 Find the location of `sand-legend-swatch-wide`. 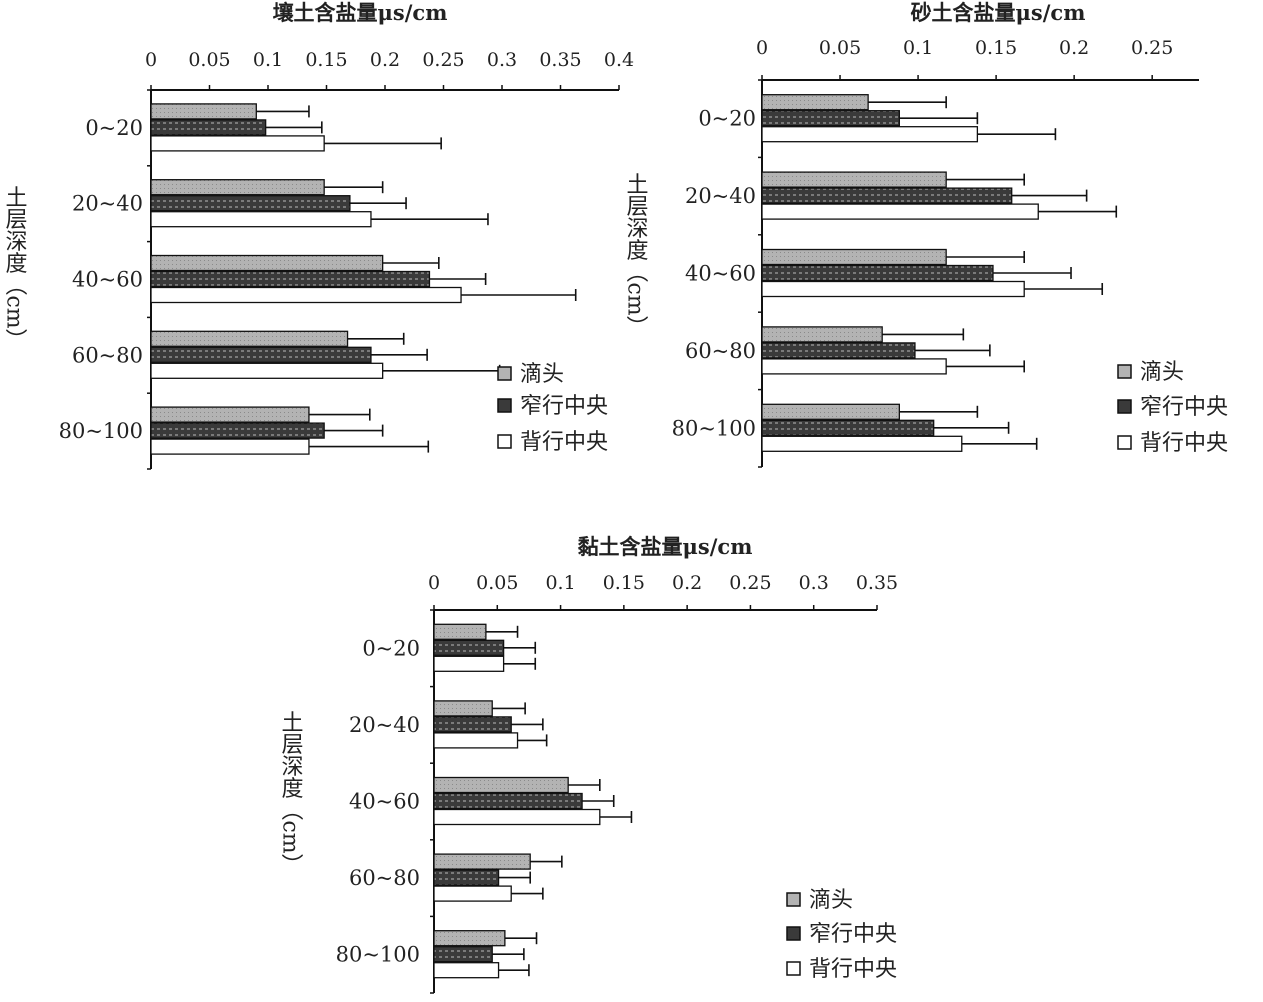

sand-legend-swatch-wide is located at coordinates (1124, 442).